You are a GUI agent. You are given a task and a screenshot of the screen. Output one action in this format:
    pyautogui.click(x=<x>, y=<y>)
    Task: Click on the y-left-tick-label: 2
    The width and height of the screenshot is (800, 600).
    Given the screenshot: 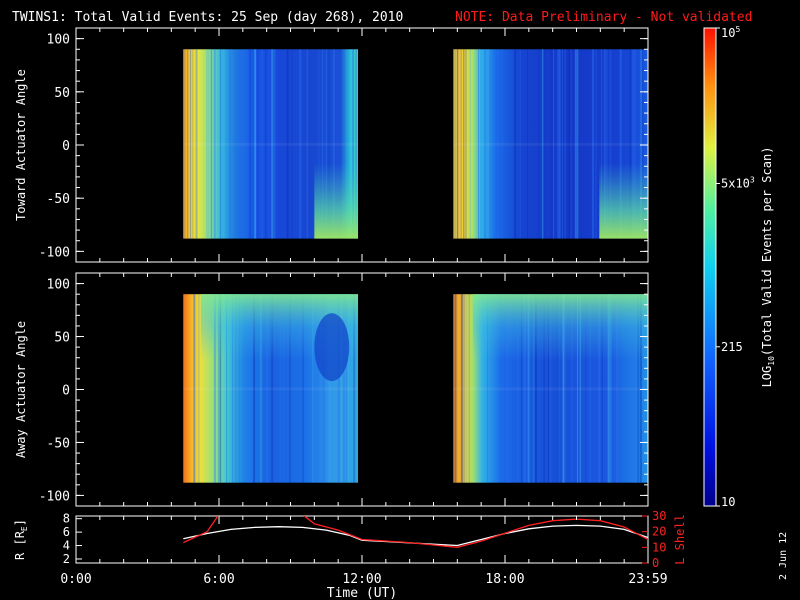 What is the action you would take?
    pyautogui.click(x=66, y=559)
    